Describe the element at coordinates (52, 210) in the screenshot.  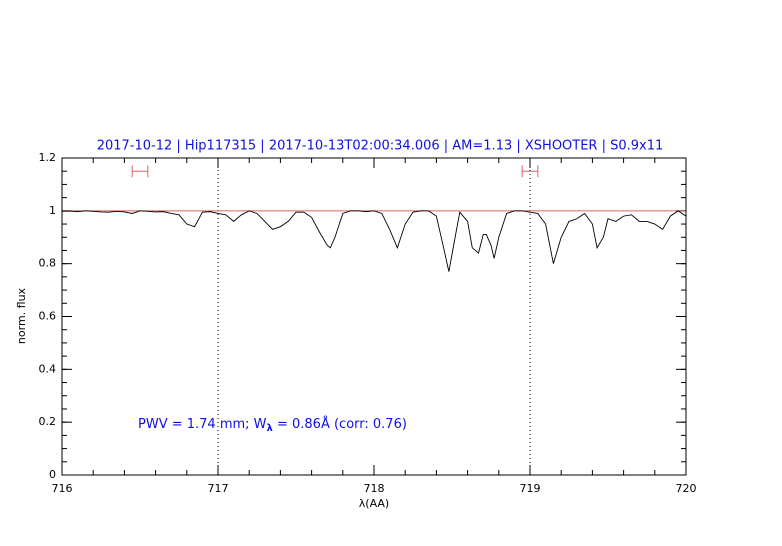
I see `y-tick-label: 1` at that location.